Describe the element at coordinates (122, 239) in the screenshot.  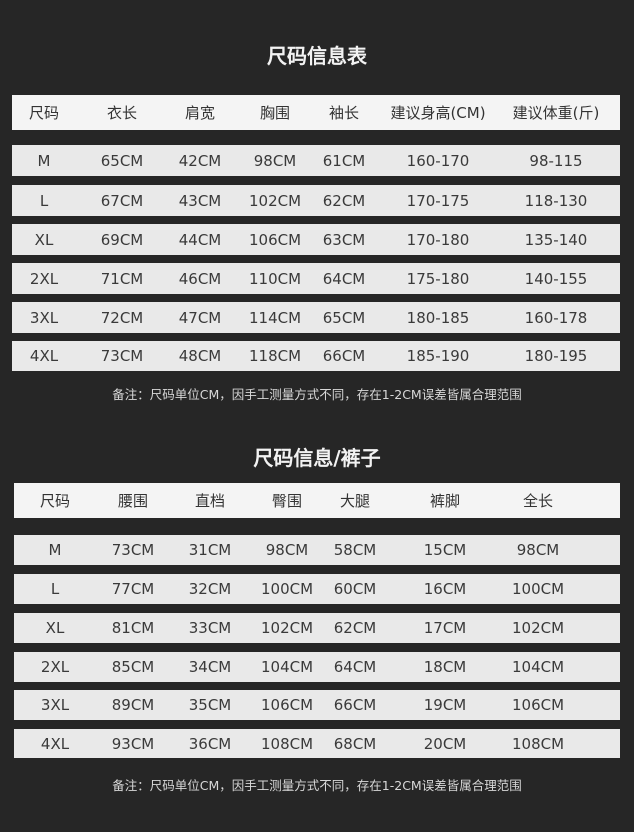
I see `table-cell: 69CM` at that location.